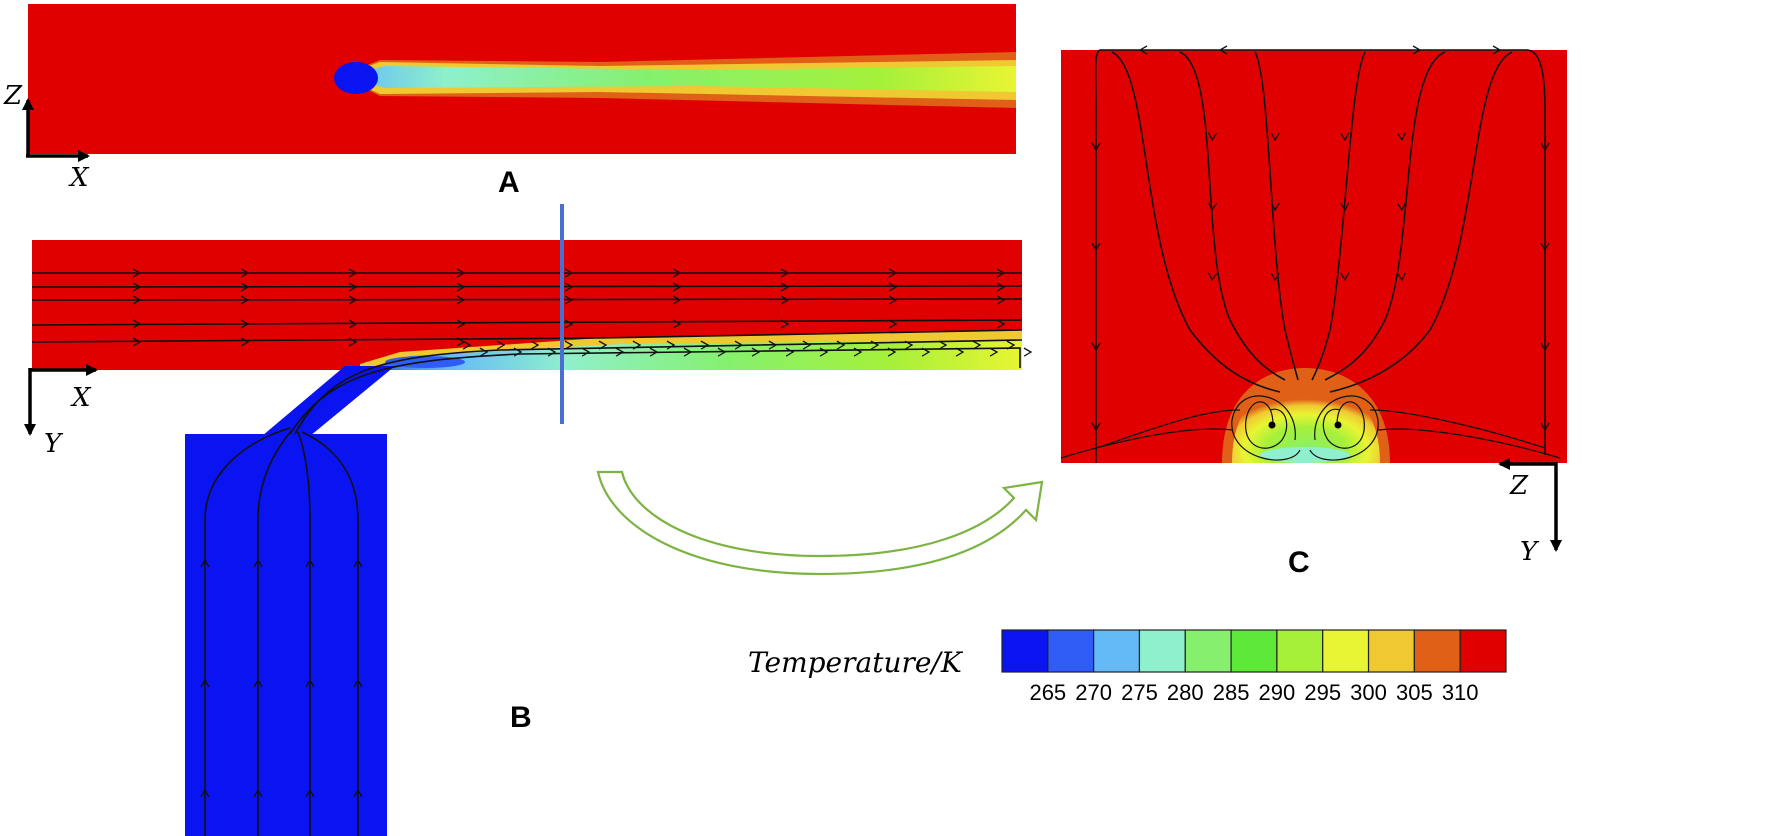 Image resolution: width=1772 pixels, height=836 pixels. Describe the element at coordinates (856, 662) in the screenshot. I see `colorbar-title: Temperature/K` at that location.